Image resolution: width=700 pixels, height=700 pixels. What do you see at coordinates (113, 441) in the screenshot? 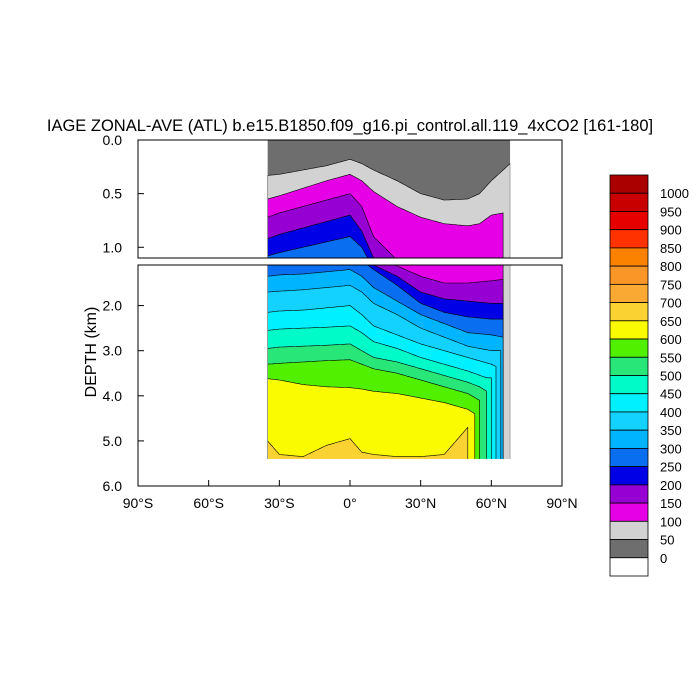
I see `y-tick-label-lower: 5.0` at bounding box center [113, 441].